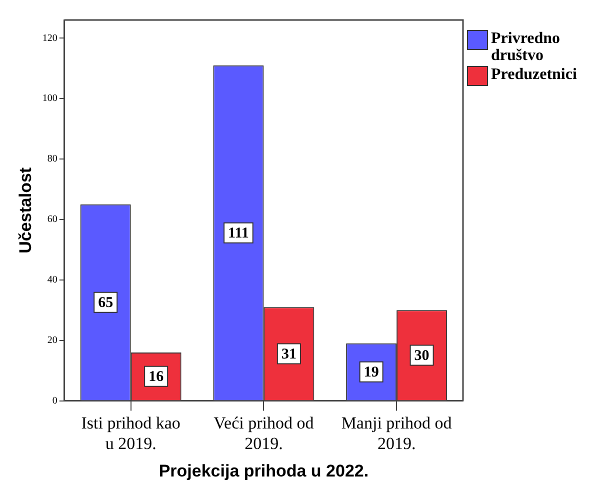 The height and width of the screenshot is (498, 605). I want to click on x-tick-label: Isti prihod kao u 2019., so click(130, 433).